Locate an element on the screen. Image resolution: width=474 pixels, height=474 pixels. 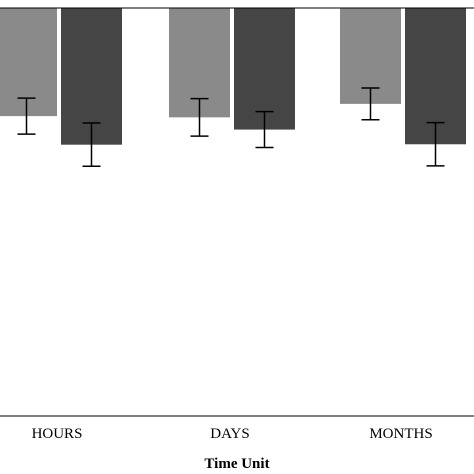
x-tick-labels: HOURS DAYS MONTHS is located at coordinates (232, 434).